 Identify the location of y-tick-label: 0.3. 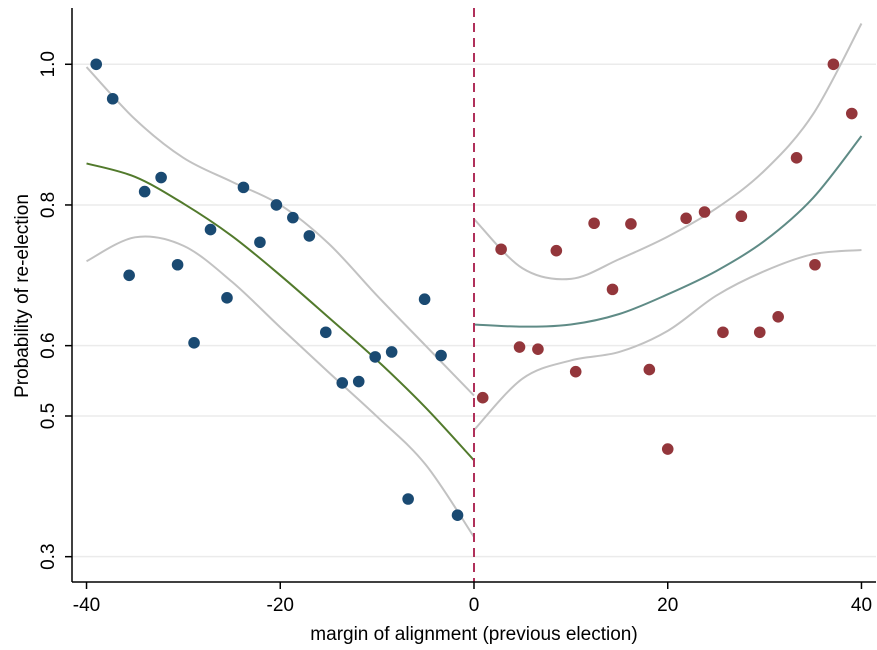
(48, 556).